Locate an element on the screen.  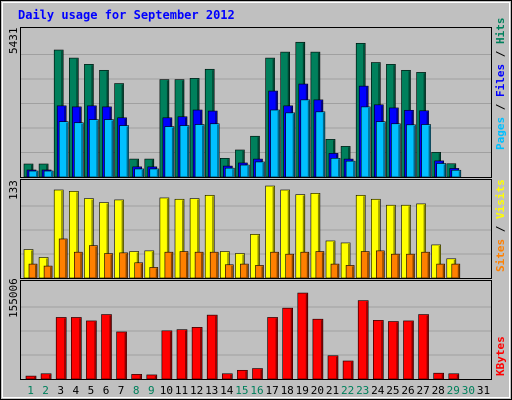
legend-panel3: KBytes is located at coordinates (500, 356).